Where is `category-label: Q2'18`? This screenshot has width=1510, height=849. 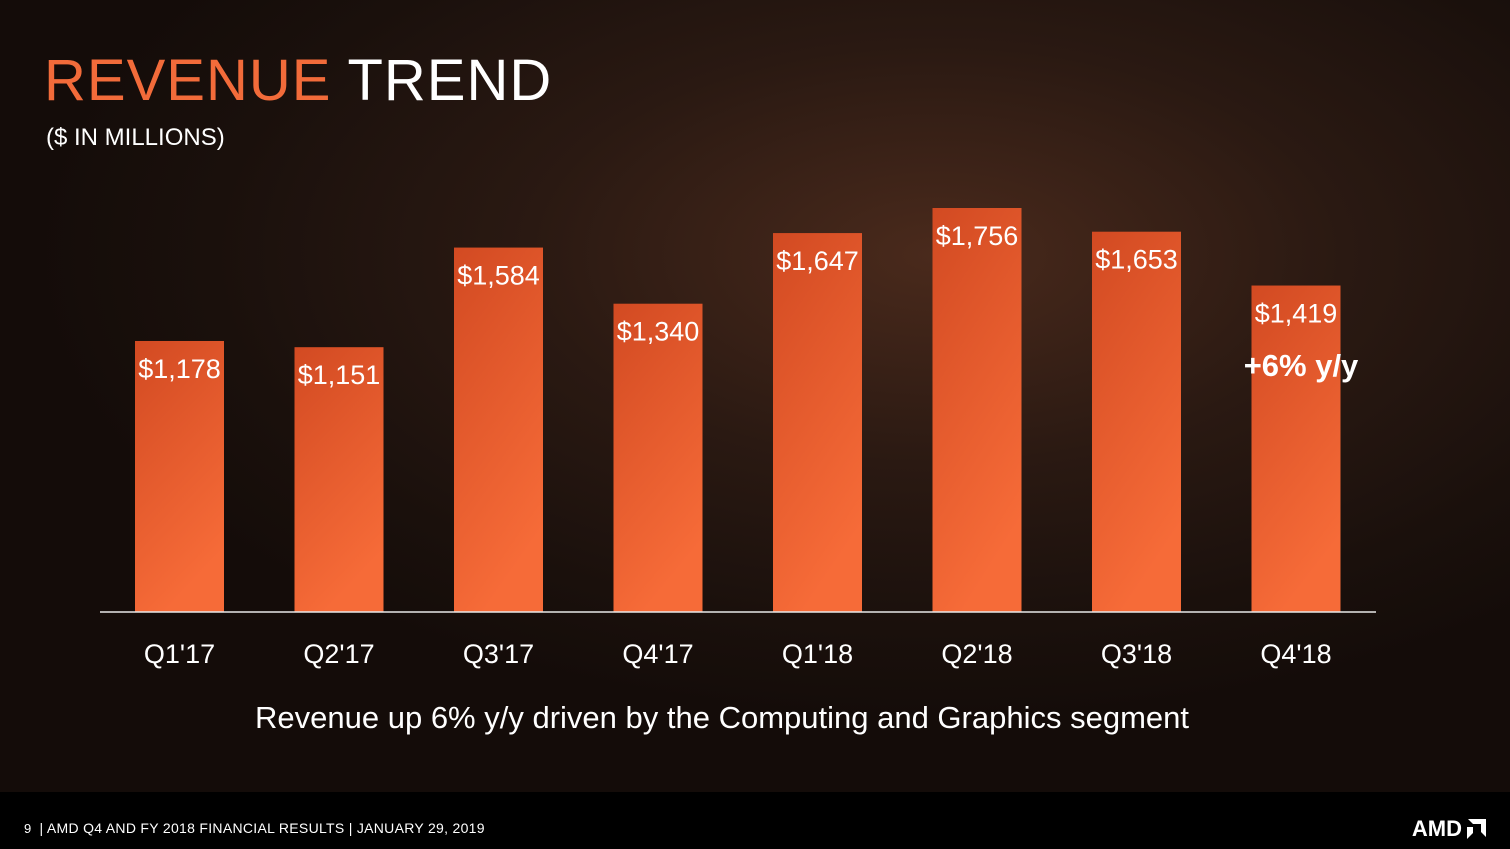 category-label: Q2'18 is located at coordinates (976, 654).